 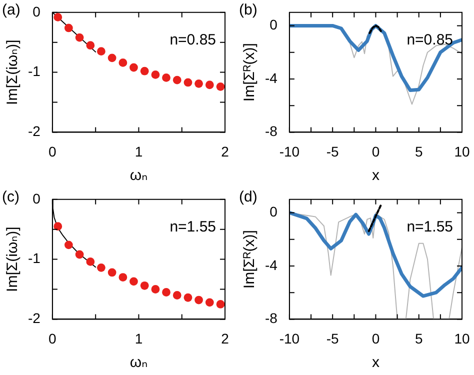 I want to click on text: (a), so click(x=11, y=10).